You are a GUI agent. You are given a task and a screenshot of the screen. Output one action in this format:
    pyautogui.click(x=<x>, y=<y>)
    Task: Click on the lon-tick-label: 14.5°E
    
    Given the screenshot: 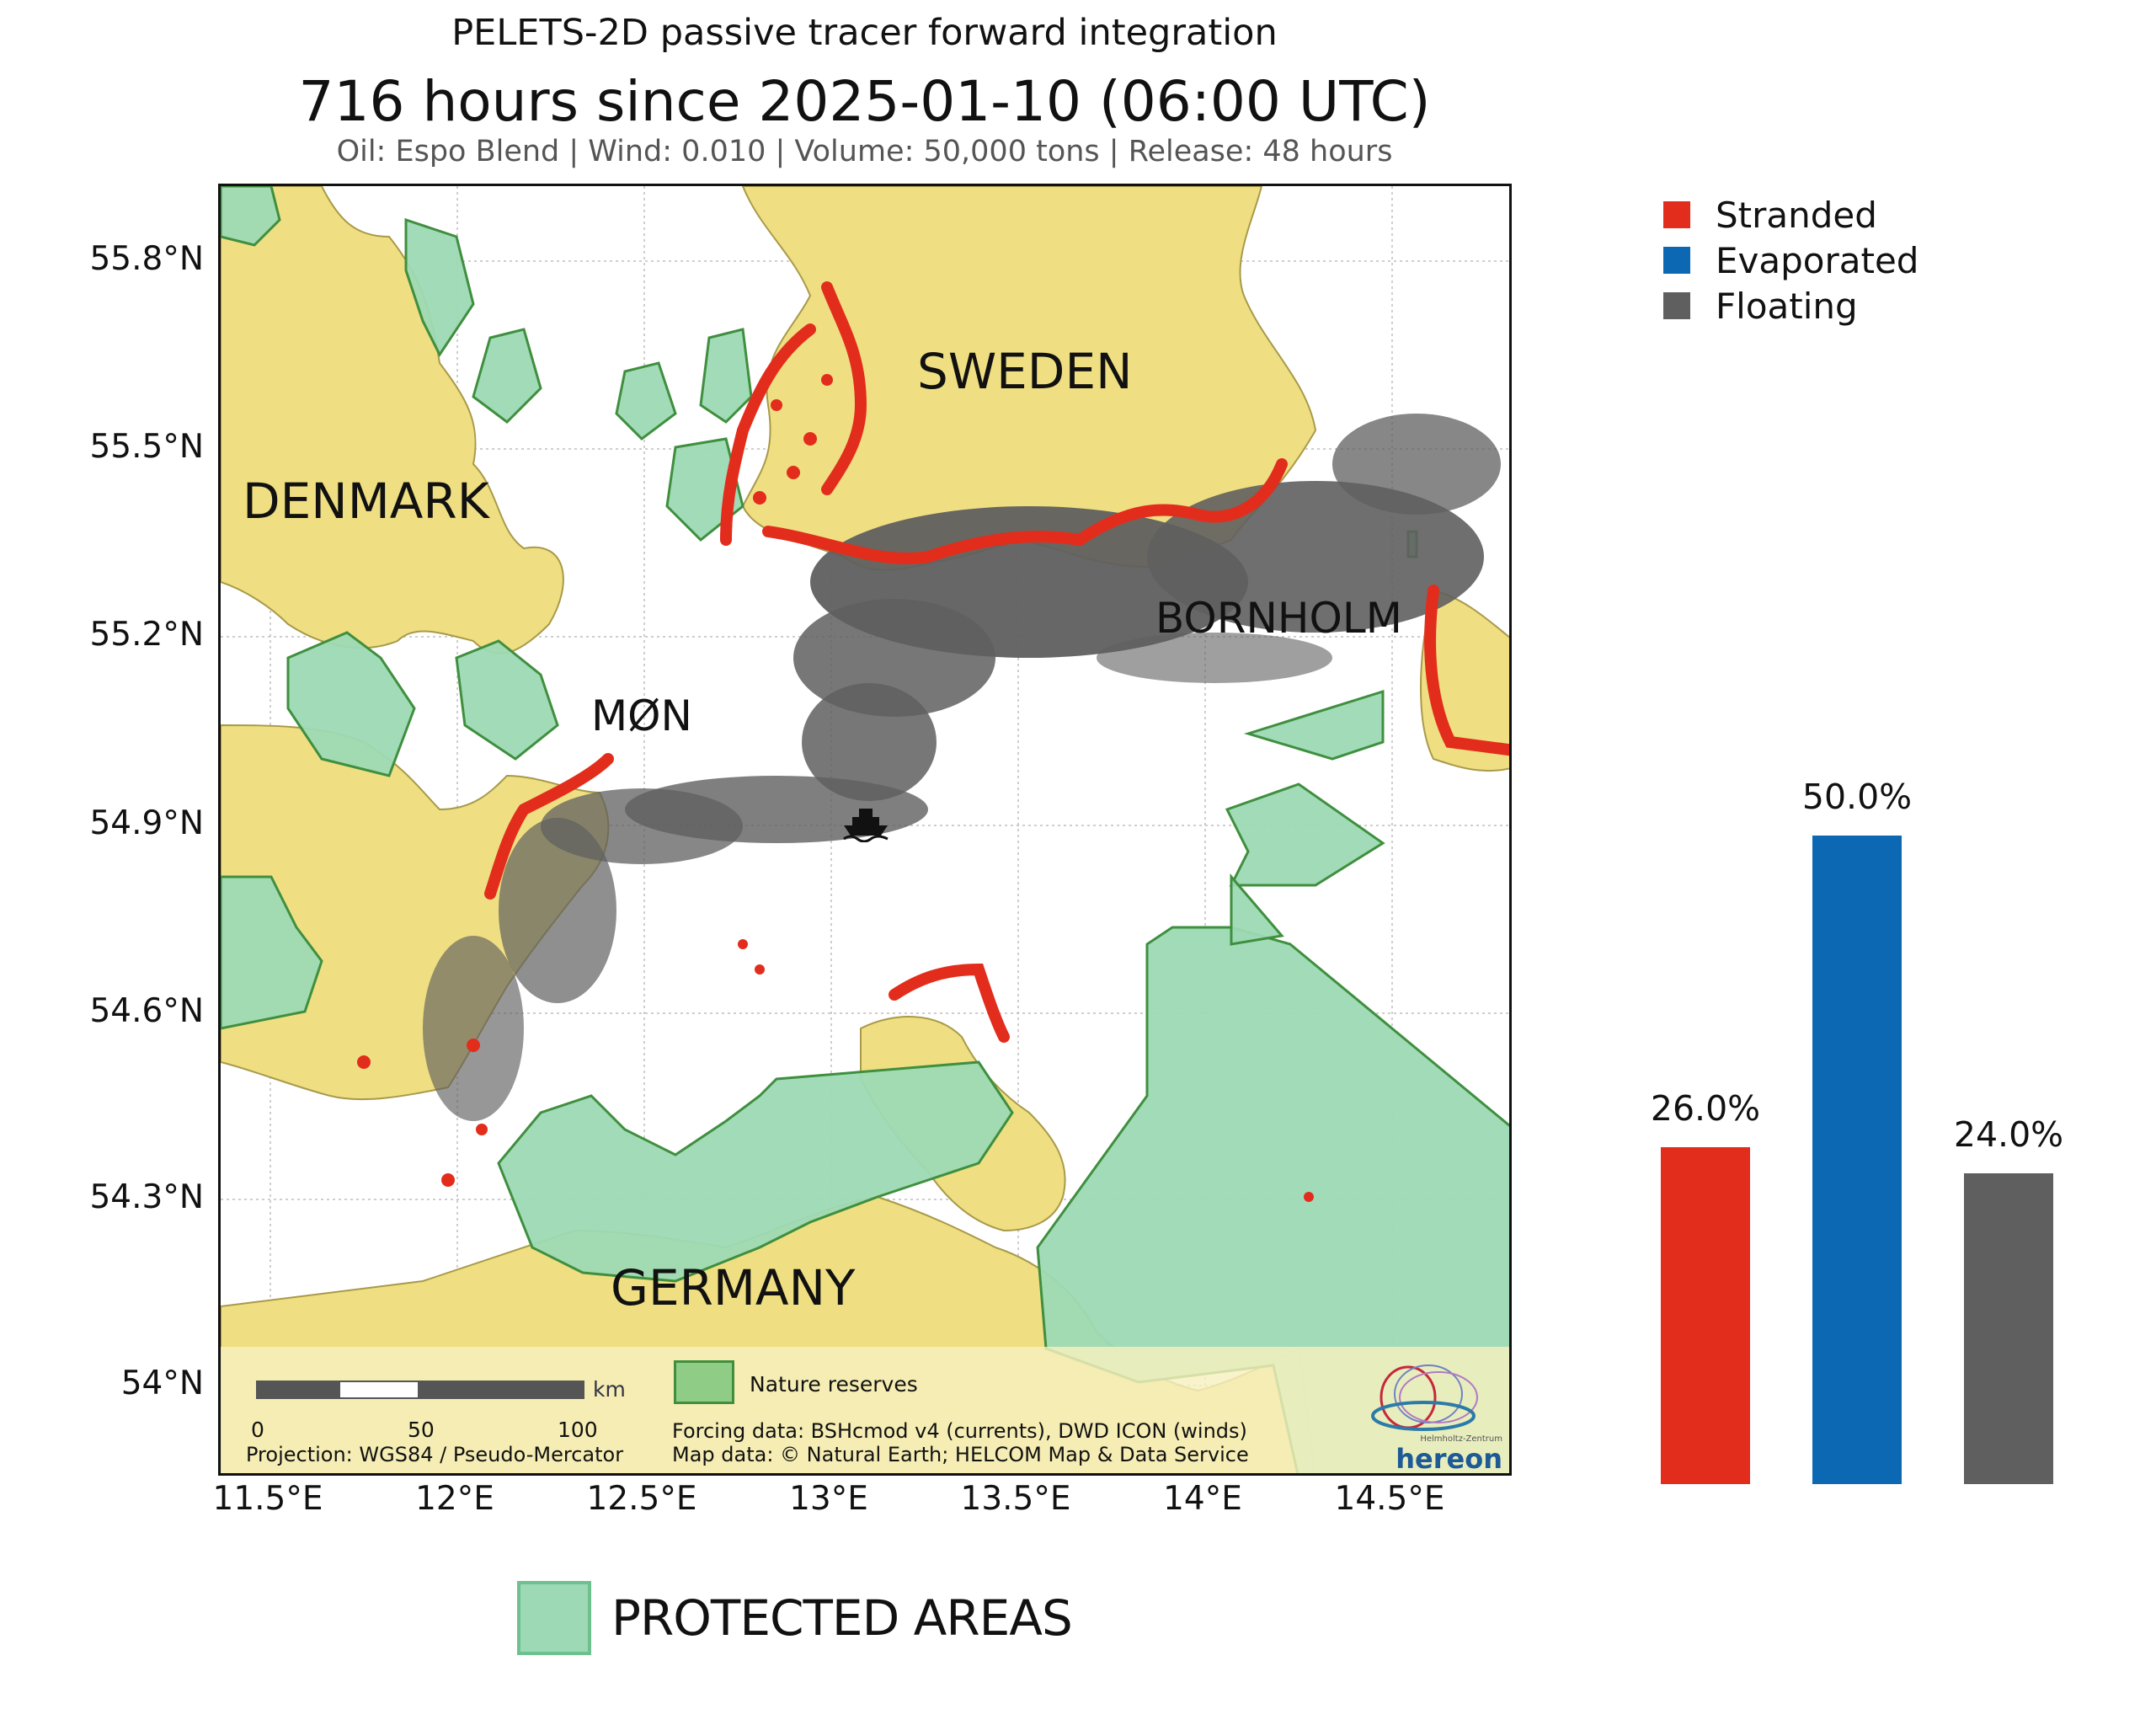 What is the action you would take?
    pyautogui.click(x=1389, y=1499)
    